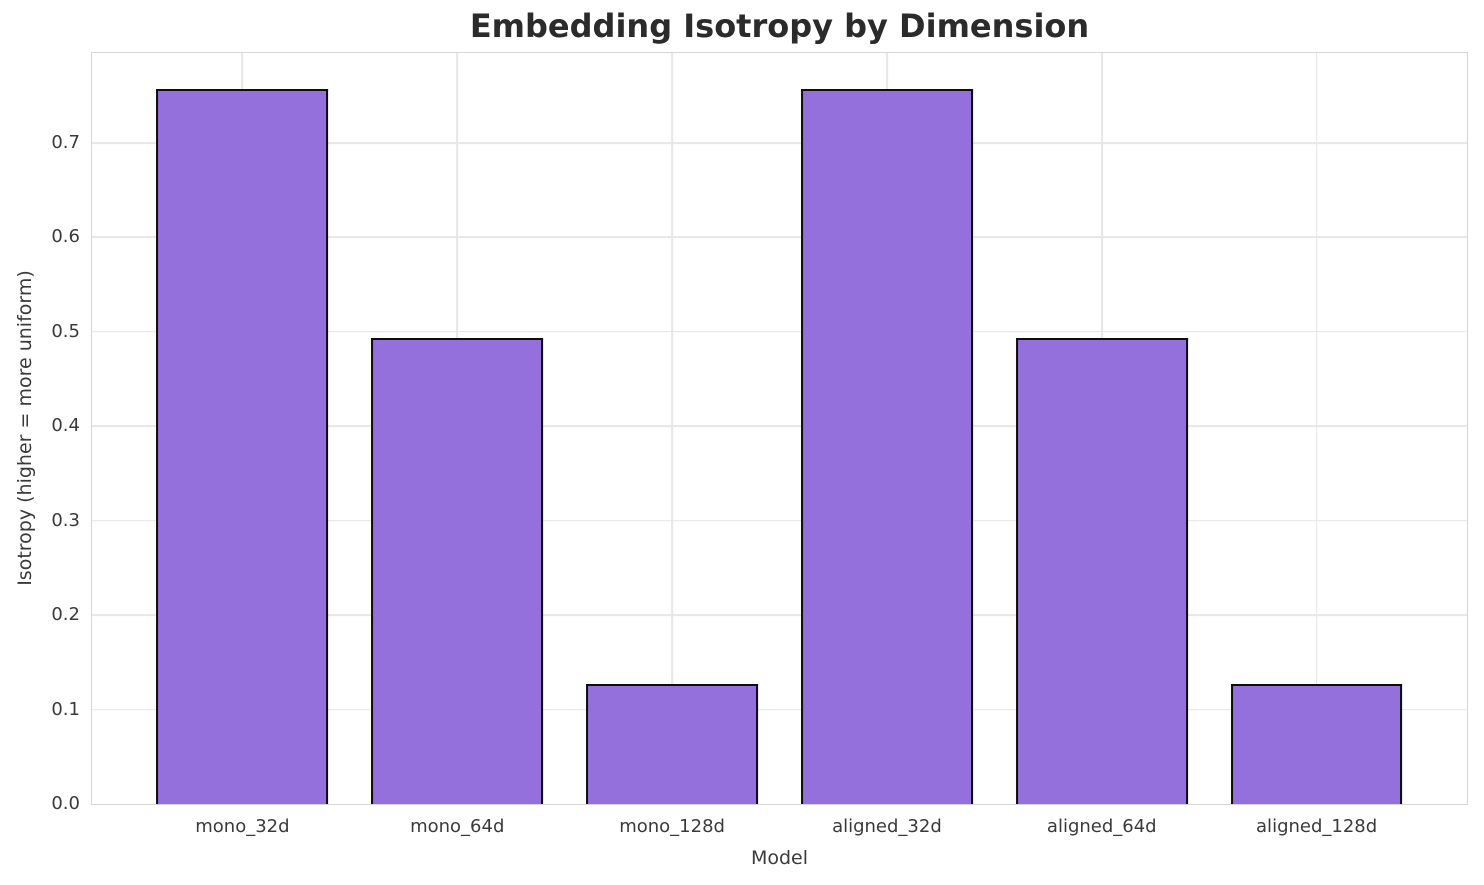 The height and width of the screenshot is (885, 1484). Describe the element at coordinates (65, 709) in the screenshot. I see `y-tick-label: 0.1` at that location.